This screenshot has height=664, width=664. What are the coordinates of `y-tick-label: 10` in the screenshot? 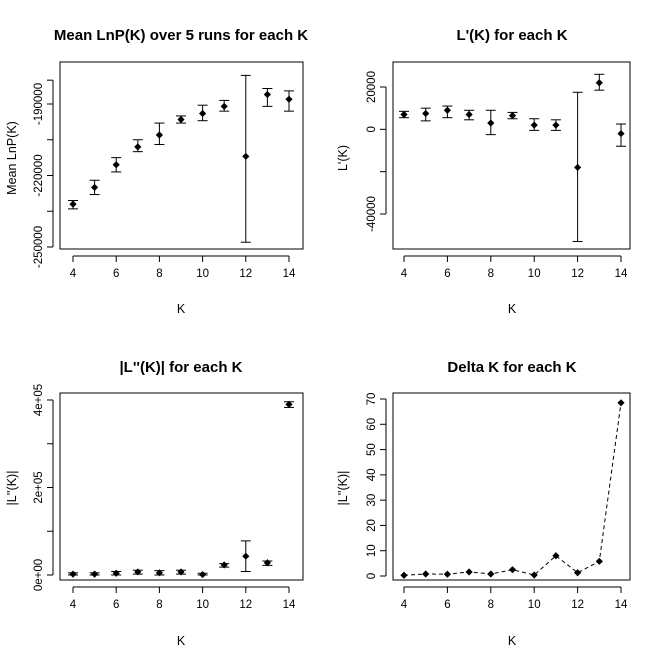 It's located at (372, 550).